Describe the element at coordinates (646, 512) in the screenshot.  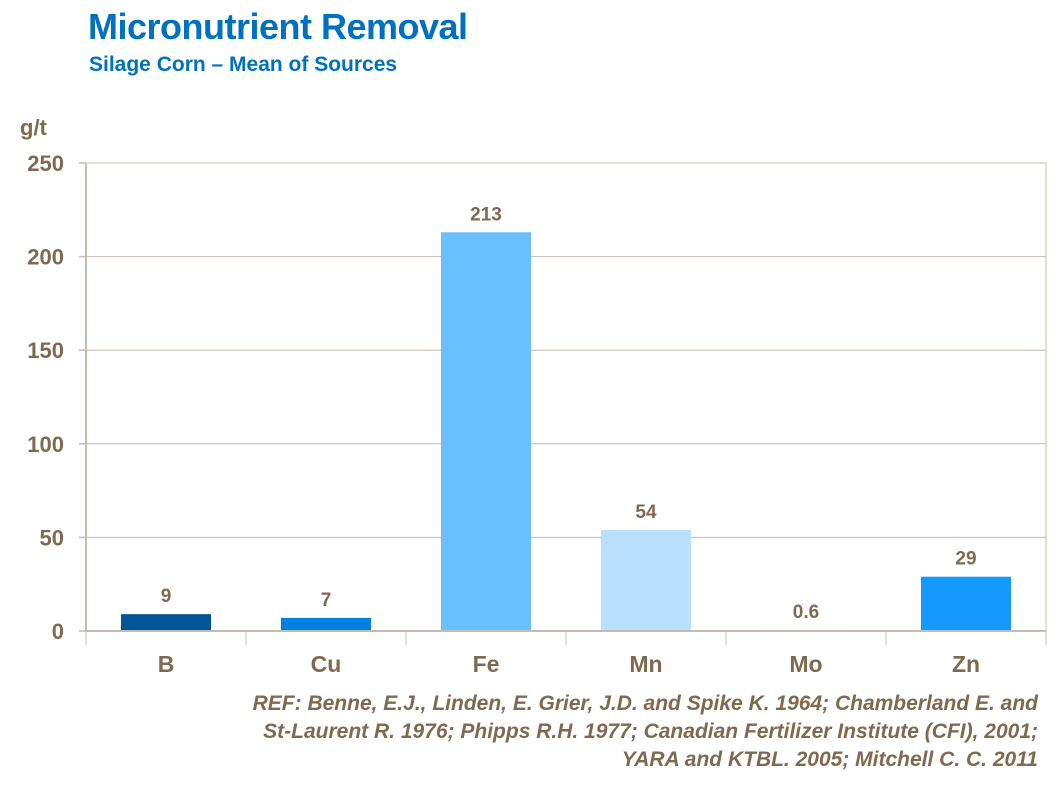
I see `data-label: 54` at that location.